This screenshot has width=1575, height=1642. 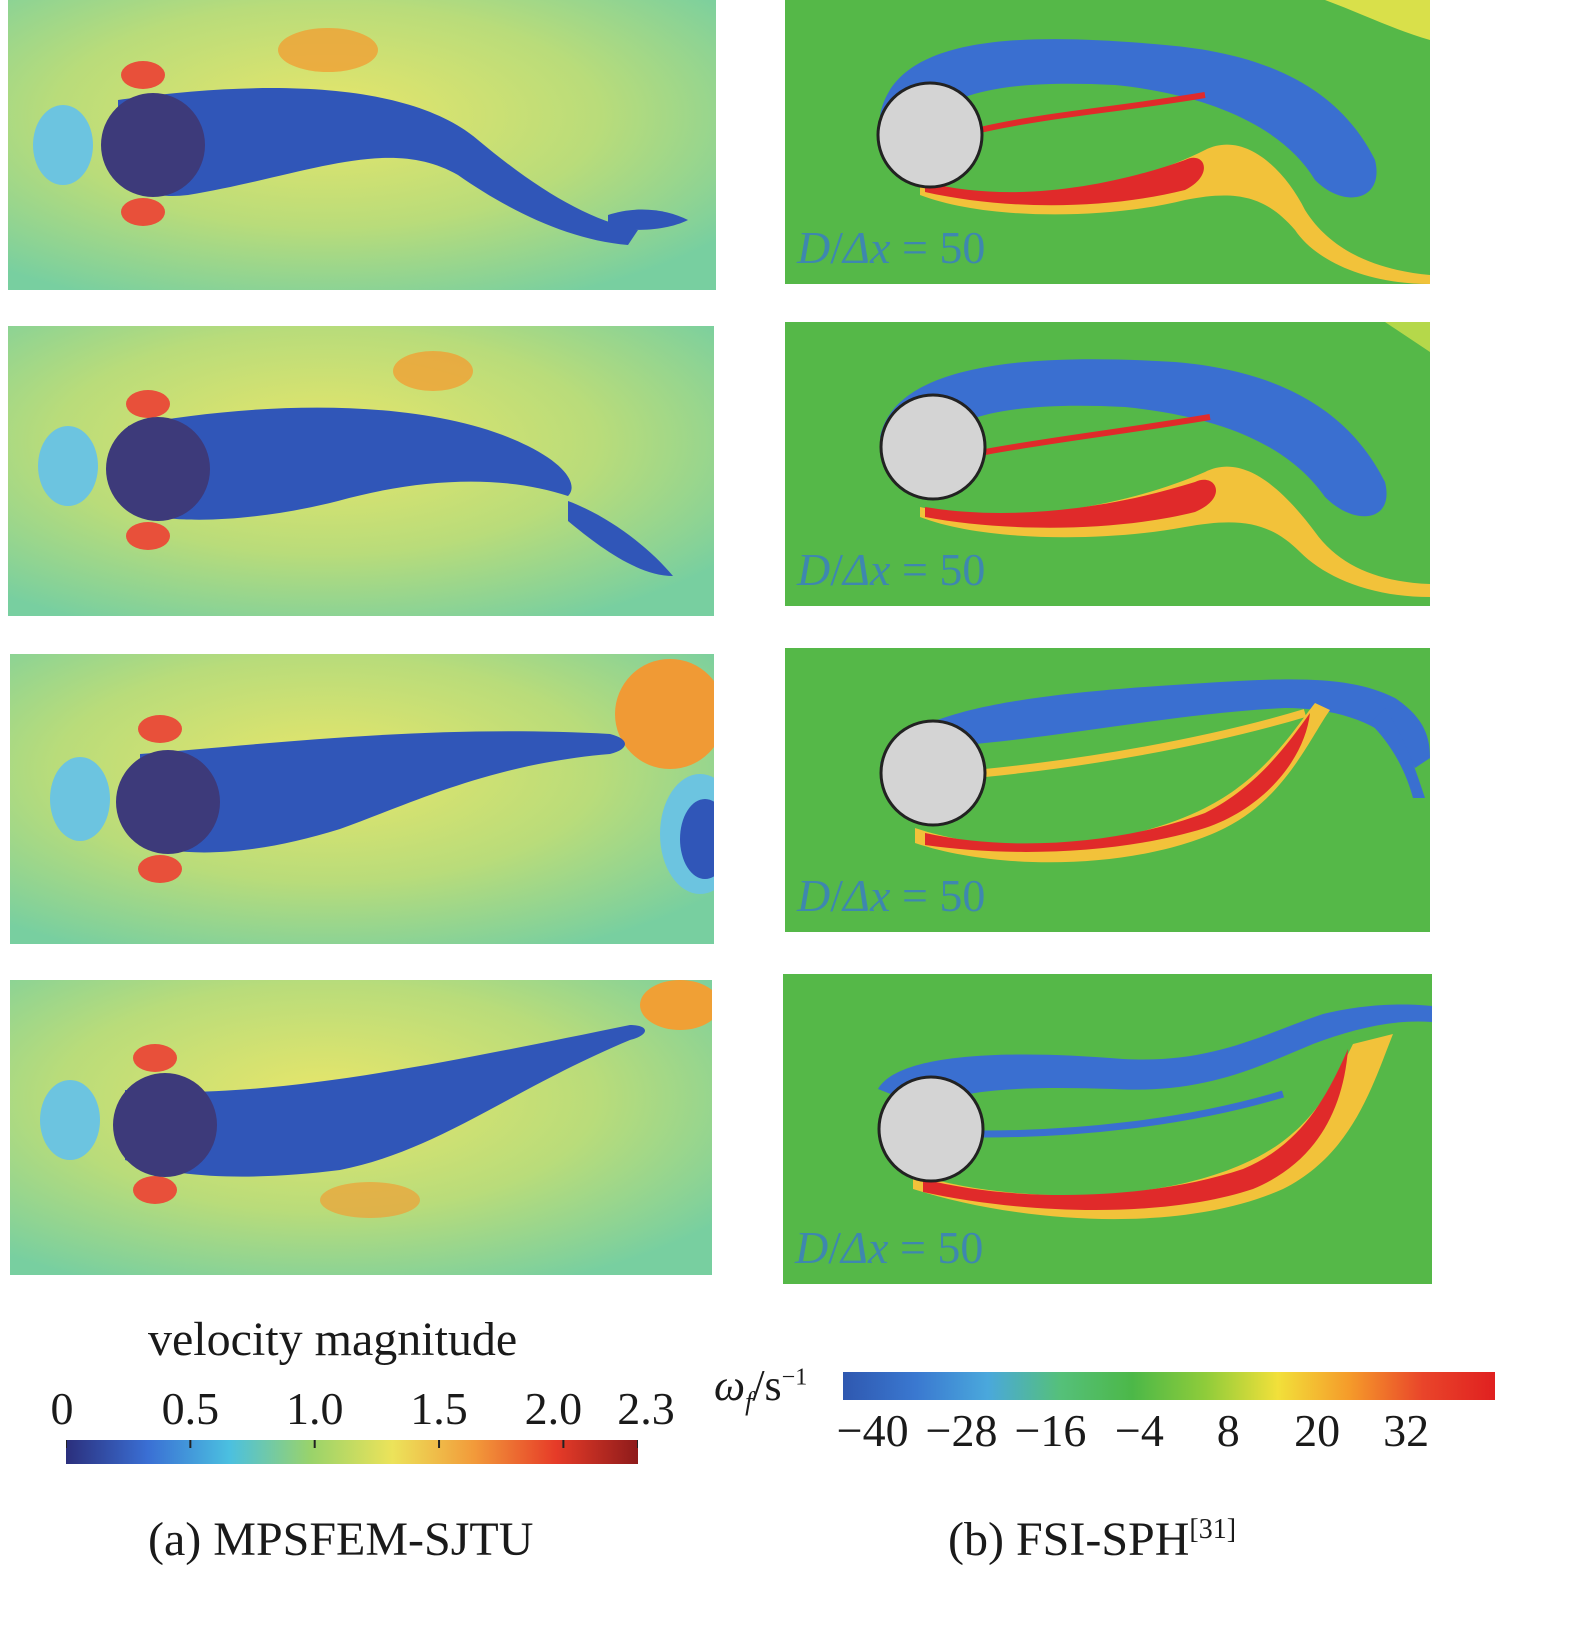 What do you see at coordinates (190, 1408) in the screenshot?
I see `velocity-tick-label: 0.5` at bounding box center [190, 1408].